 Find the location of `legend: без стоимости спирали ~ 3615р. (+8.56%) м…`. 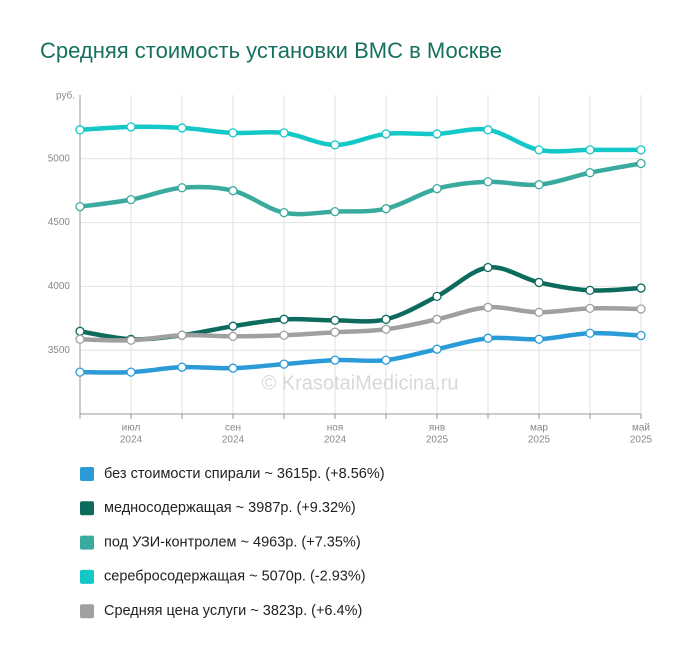

legend: без стоимости спирали ~ 3615р. (+8.56%) м… is located at coordinates (232, 542).